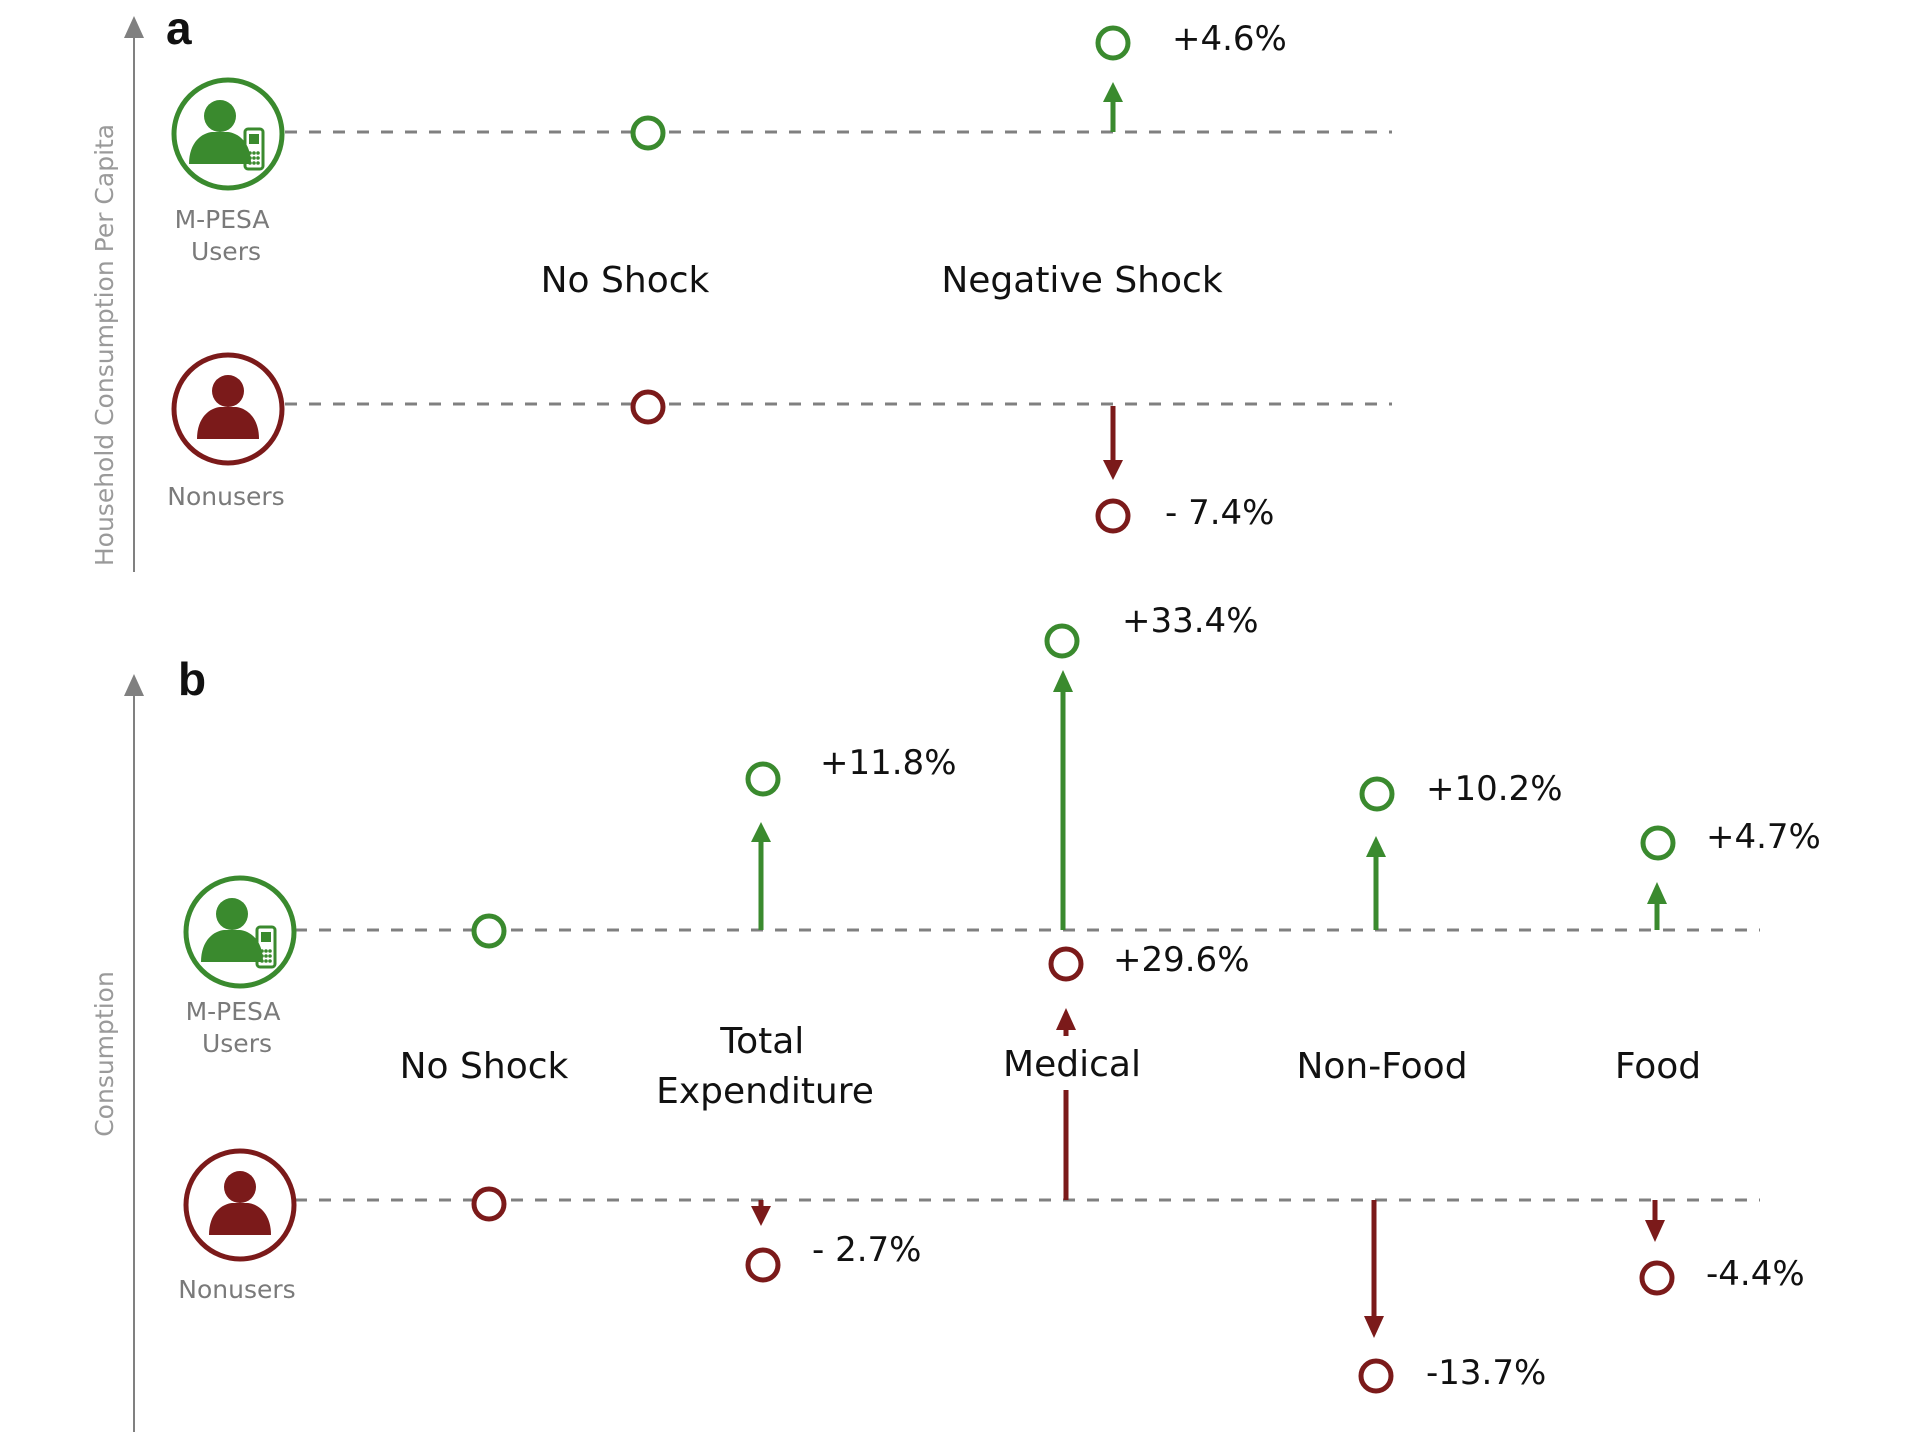  I want to click on y-axis-arrowhead-a, so click(134, 27).